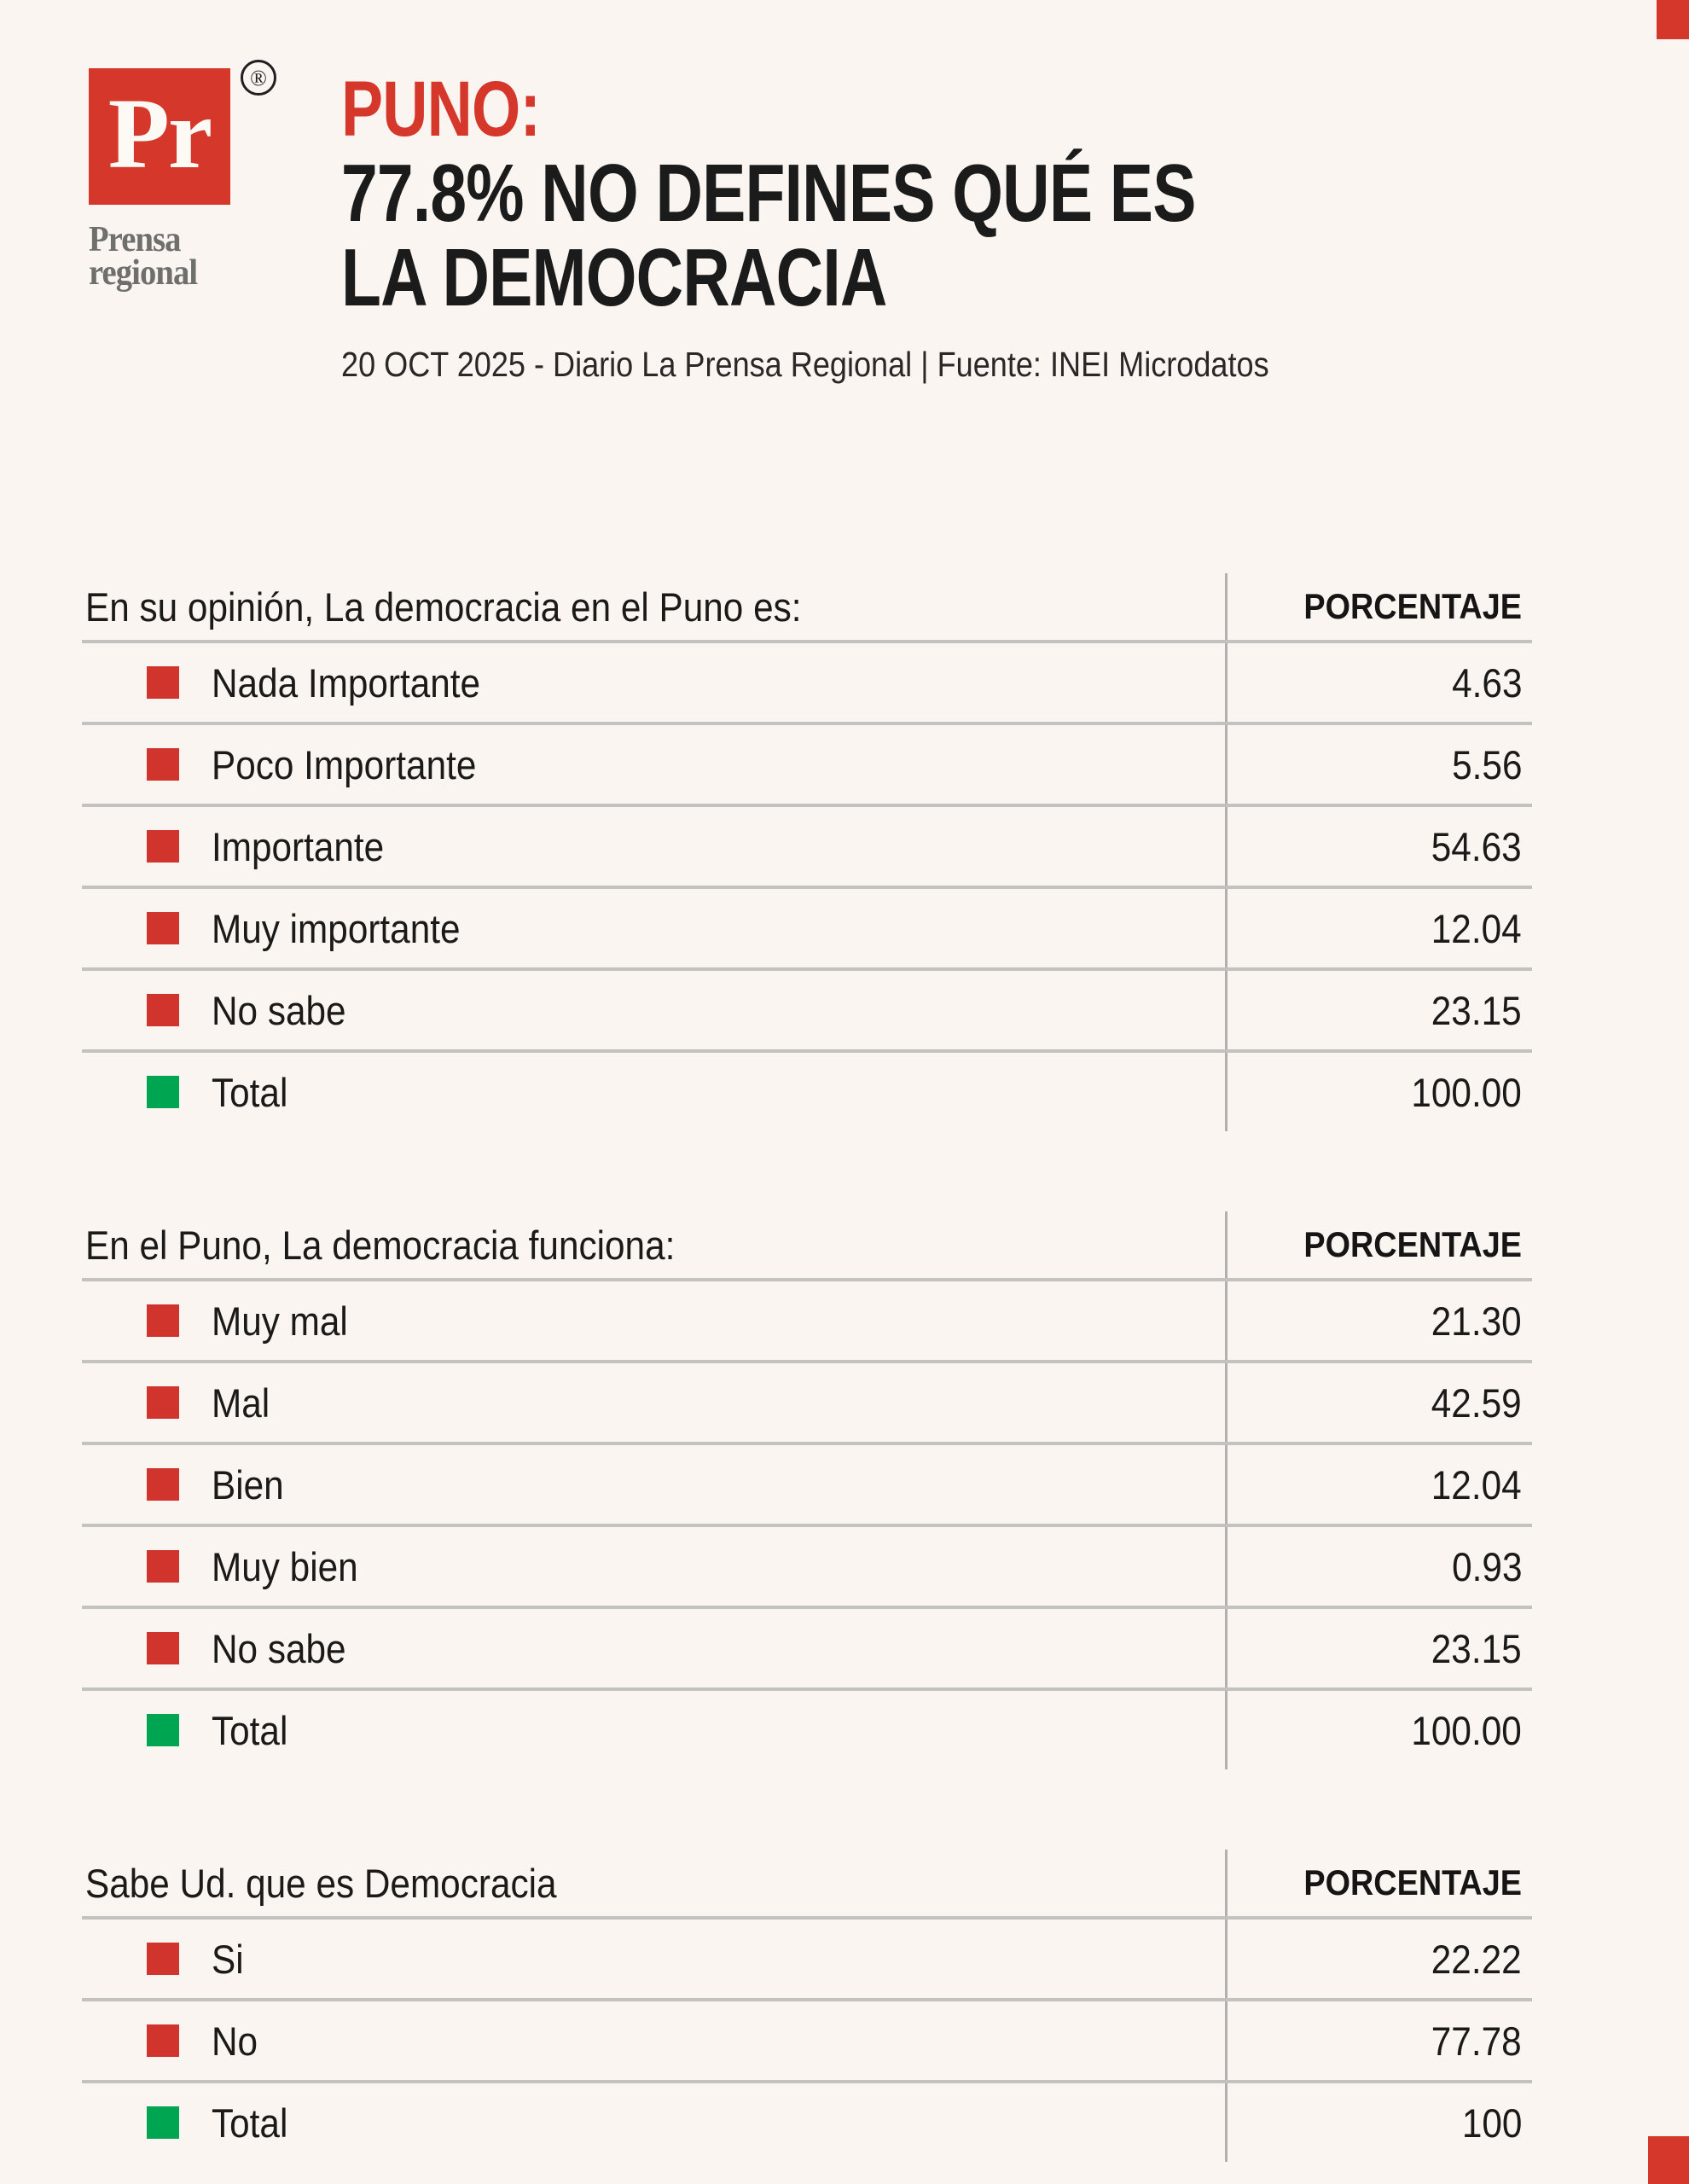  I want to click on table-cell-value: 42.59, so click(1379, 1403).